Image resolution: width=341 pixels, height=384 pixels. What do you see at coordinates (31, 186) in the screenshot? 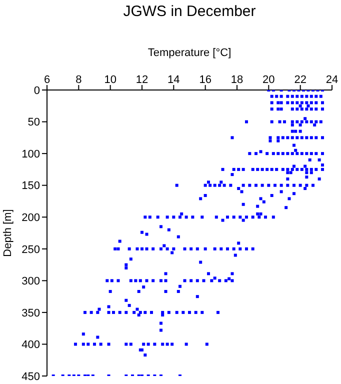
I see `y-tick-label: 150` at bounding box center [31, 186].